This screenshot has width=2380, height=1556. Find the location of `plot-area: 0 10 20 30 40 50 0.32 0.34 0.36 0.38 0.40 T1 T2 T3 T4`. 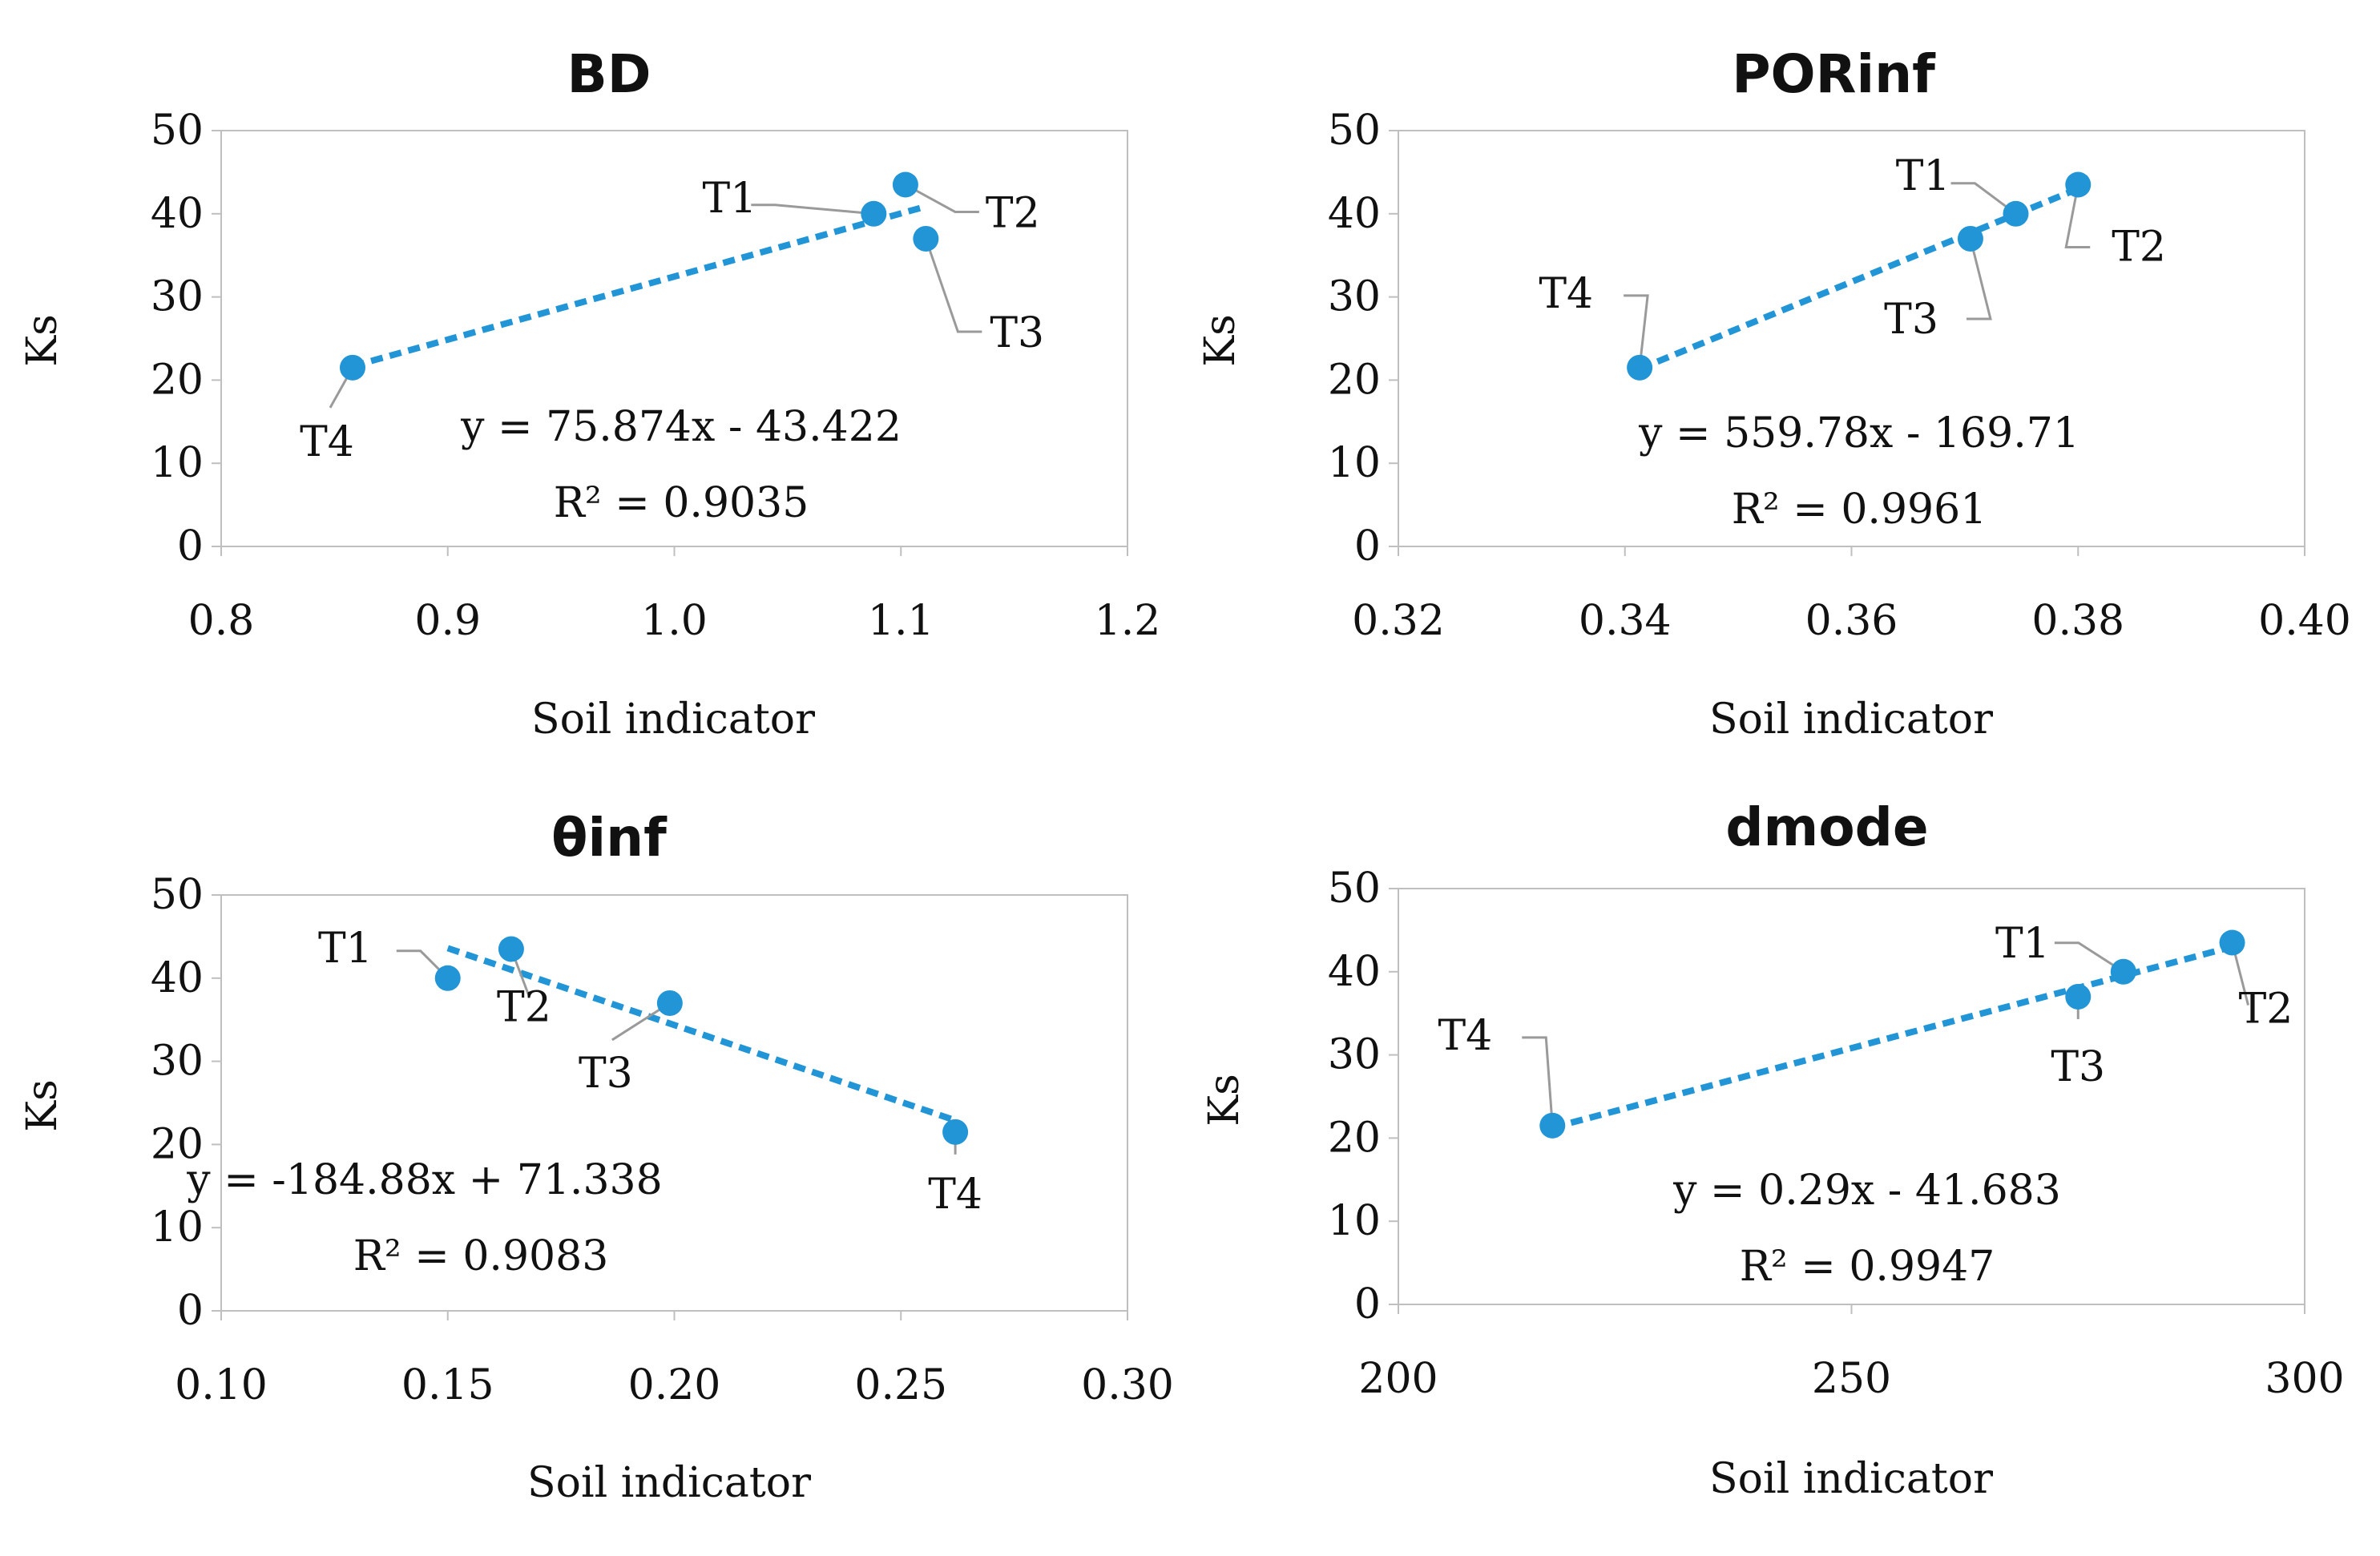

plot-area: 0 10 20 30 40 50 0.32 0.34 0.36 0.38 0.40 T1 T2 T3 T4 is located at coordinates (1839, 376).